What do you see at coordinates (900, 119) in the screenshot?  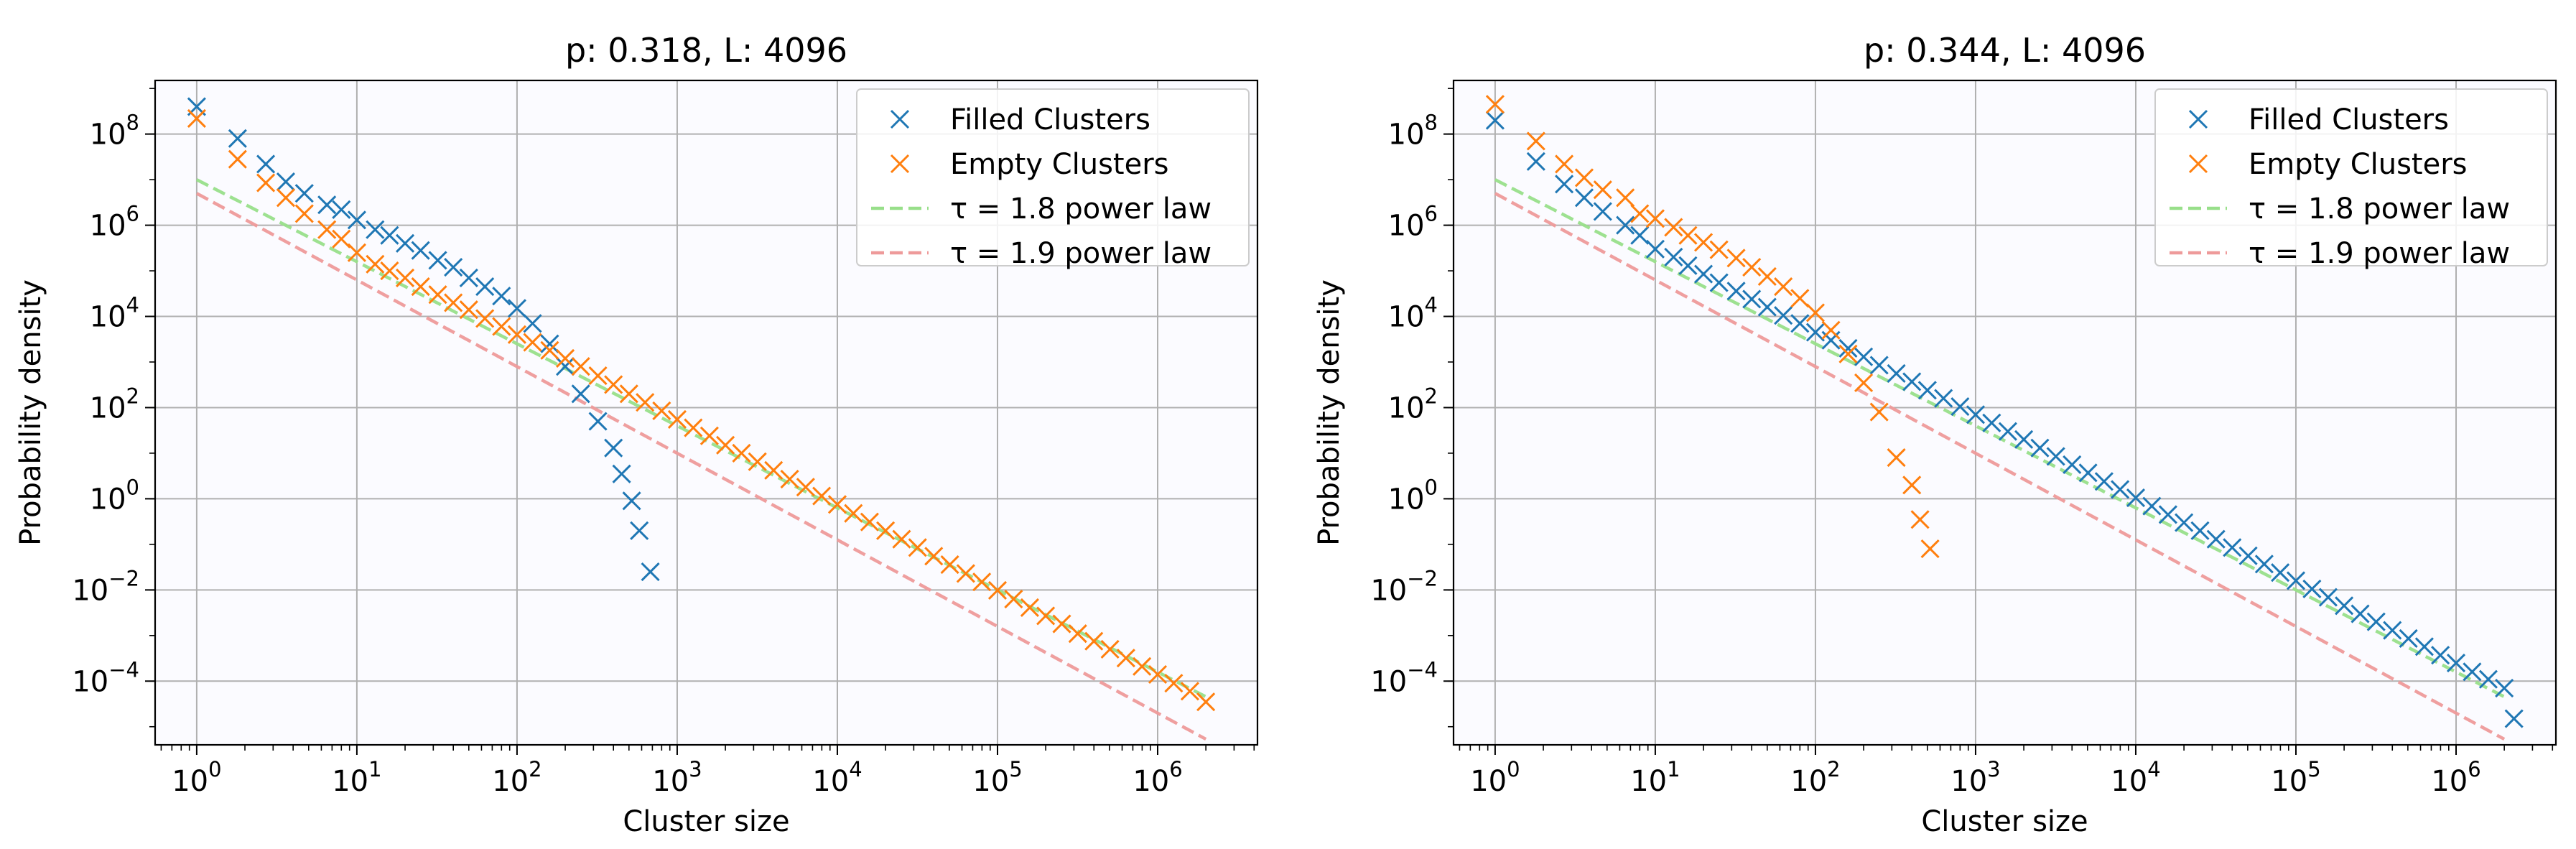 I see `legend-marker-filled-clusters` at bounding box center [900, 119].